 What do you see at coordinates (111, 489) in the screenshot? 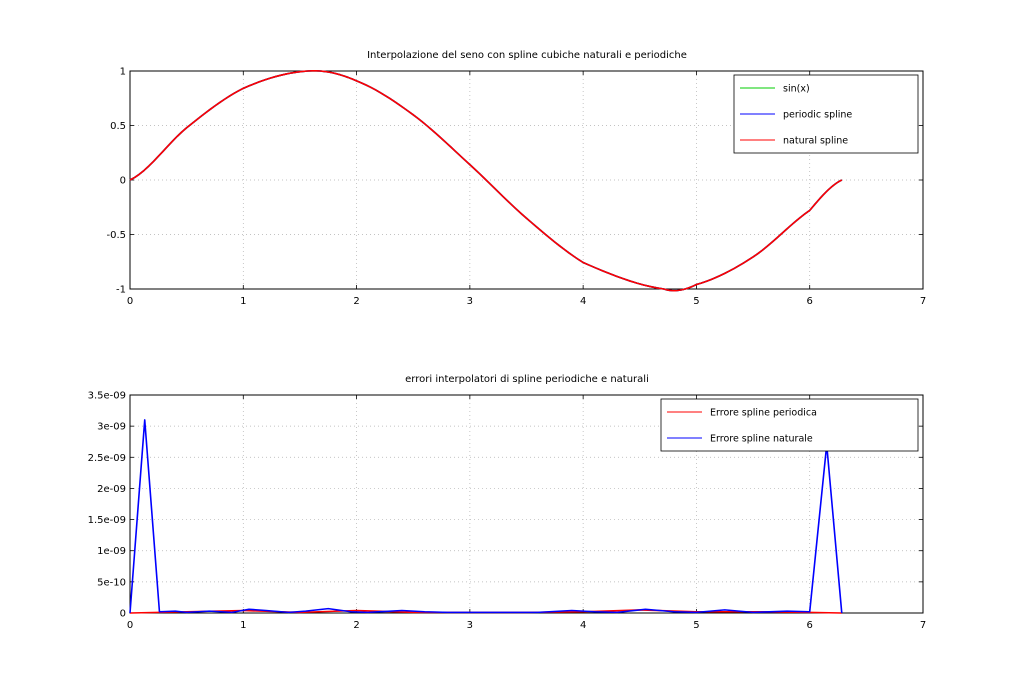
I see `y-tick-label: 2e-09` at bounding box center [111, 489].